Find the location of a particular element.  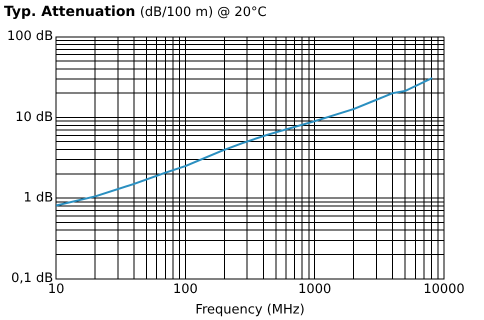

x-tick-label: 100 is located at coordinates (185, 289).